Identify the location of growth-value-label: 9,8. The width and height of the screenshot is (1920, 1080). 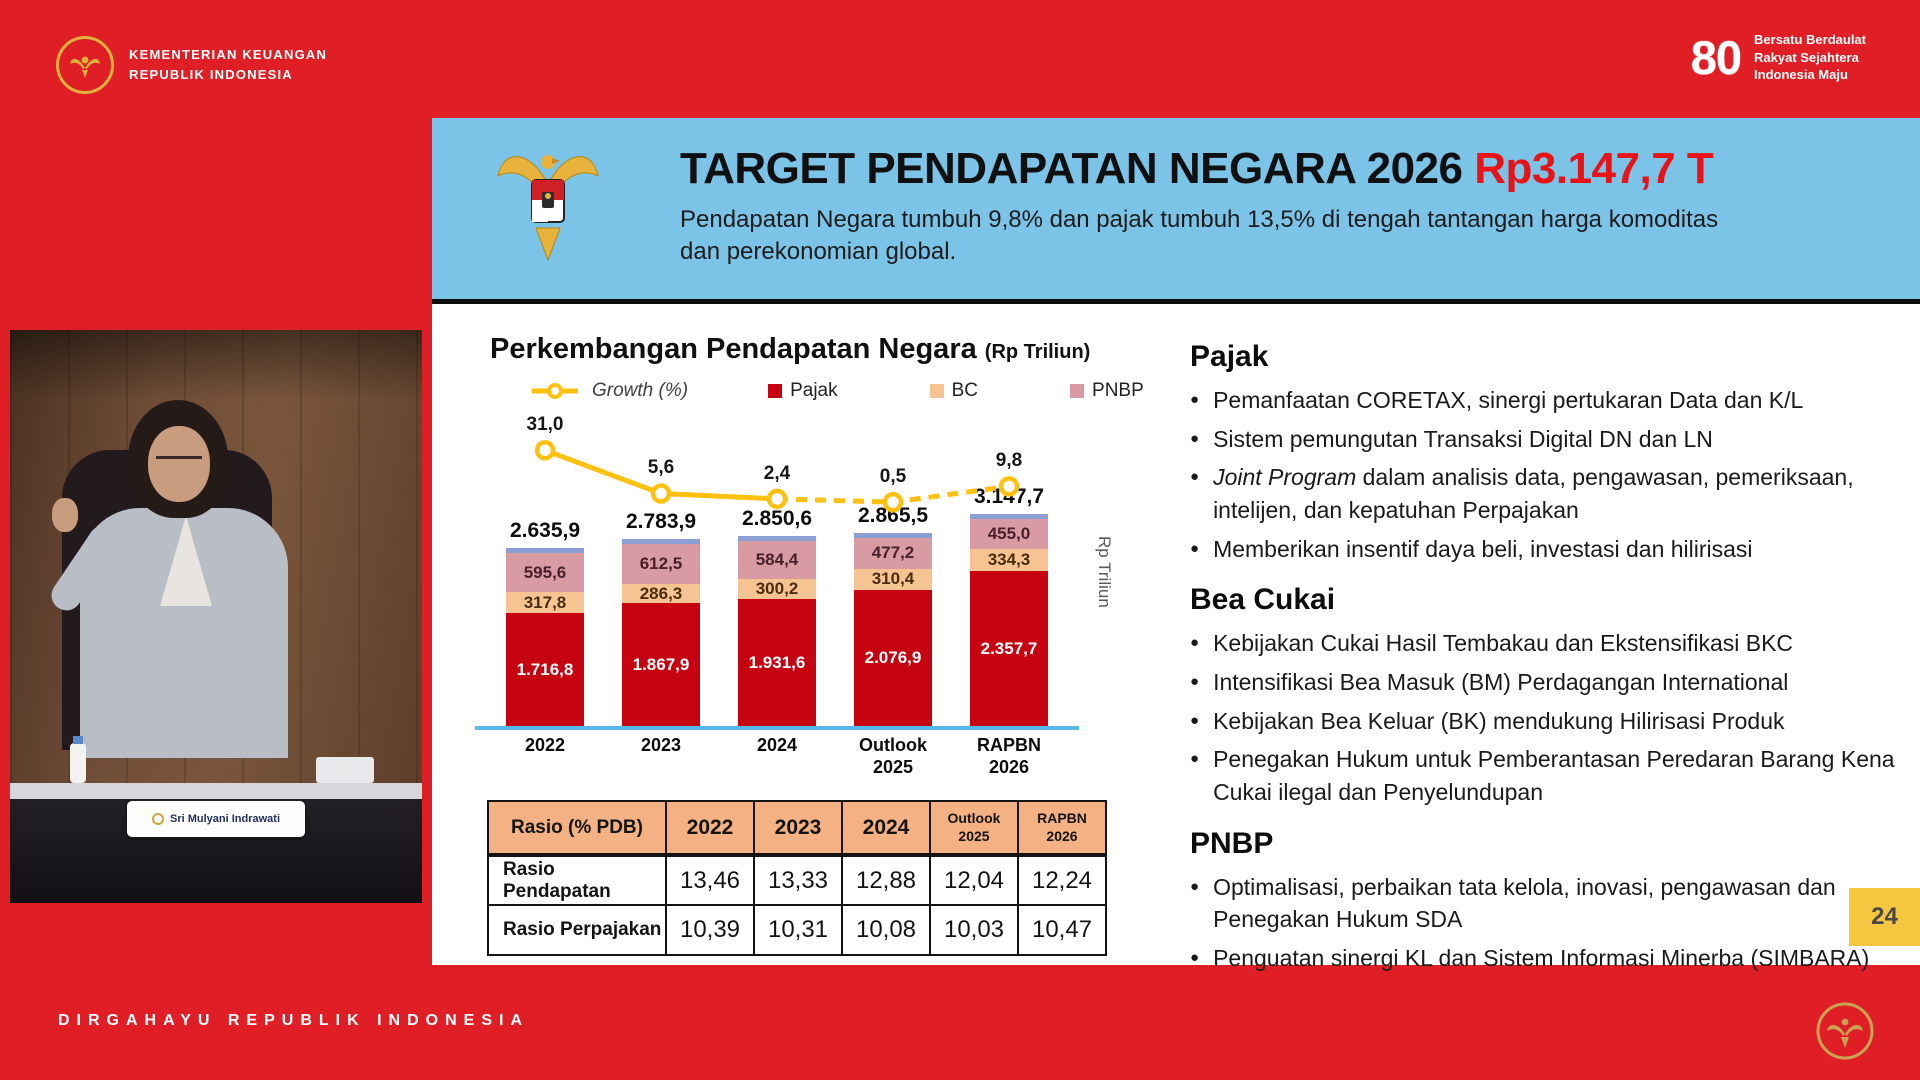
(1009, 461).